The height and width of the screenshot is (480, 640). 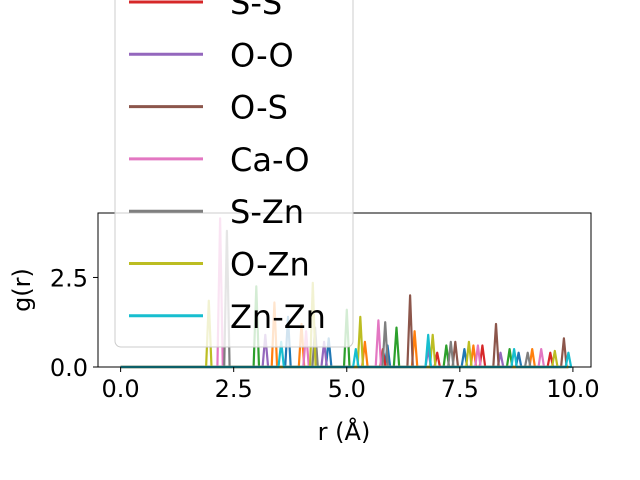 What do you see at coordinates (270, 160) in the screenshot?
I see `legend-label: Ca-O` at bounding box center [270, 160].